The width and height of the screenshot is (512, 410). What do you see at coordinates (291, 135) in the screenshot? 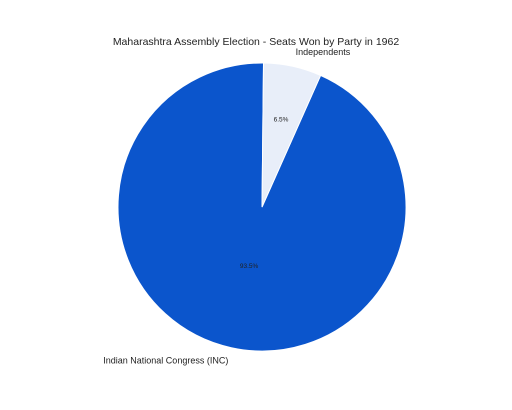
I see `pie-slice-independents` at bounding box center [291, 135].